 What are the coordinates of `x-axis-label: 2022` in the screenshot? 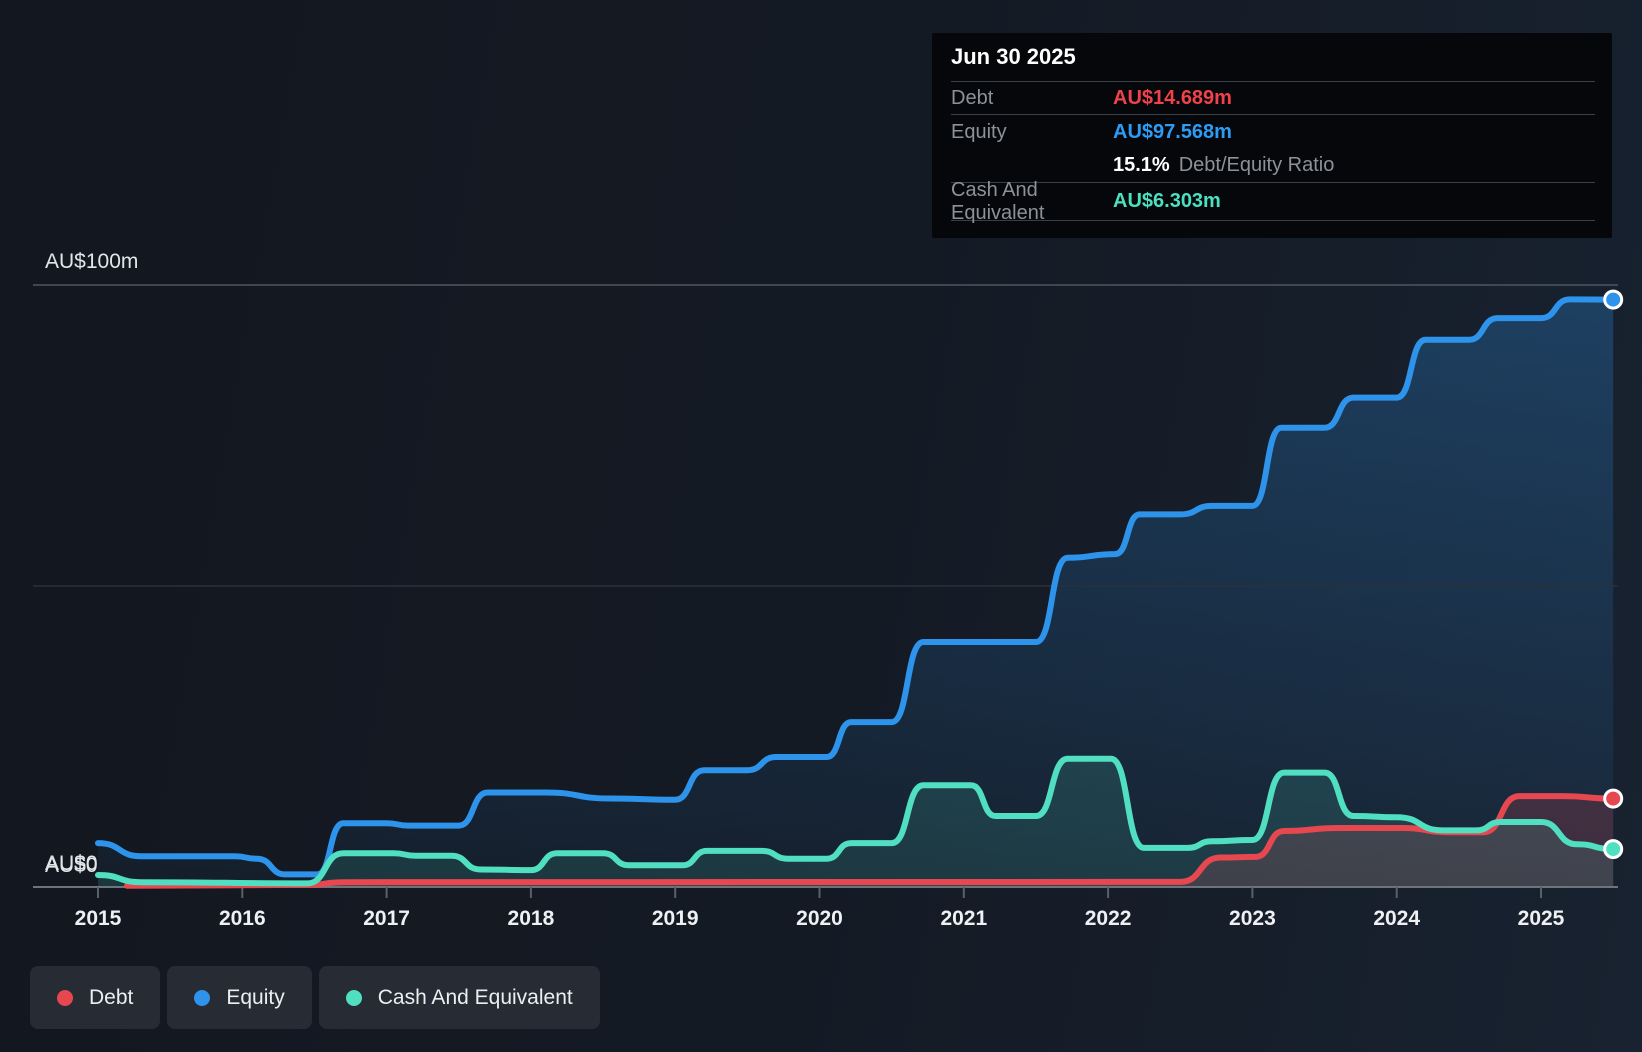 It's located at (1108, 918).